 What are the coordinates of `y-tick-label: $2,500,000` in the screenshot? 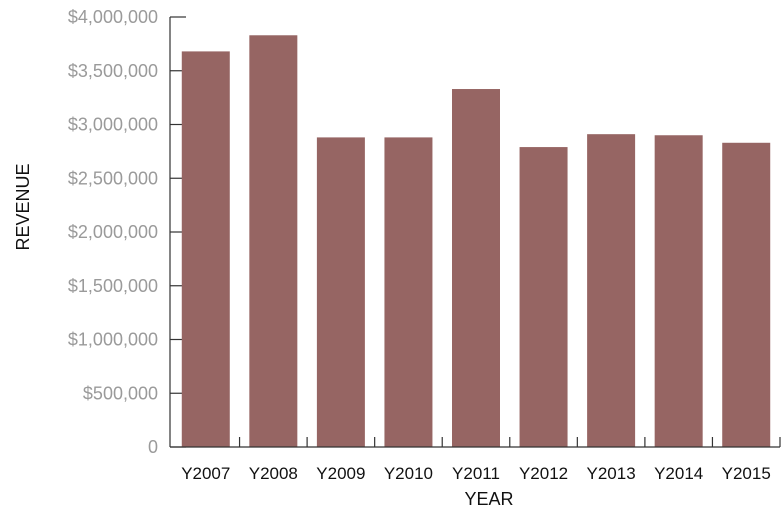 It's located at (113, 178).